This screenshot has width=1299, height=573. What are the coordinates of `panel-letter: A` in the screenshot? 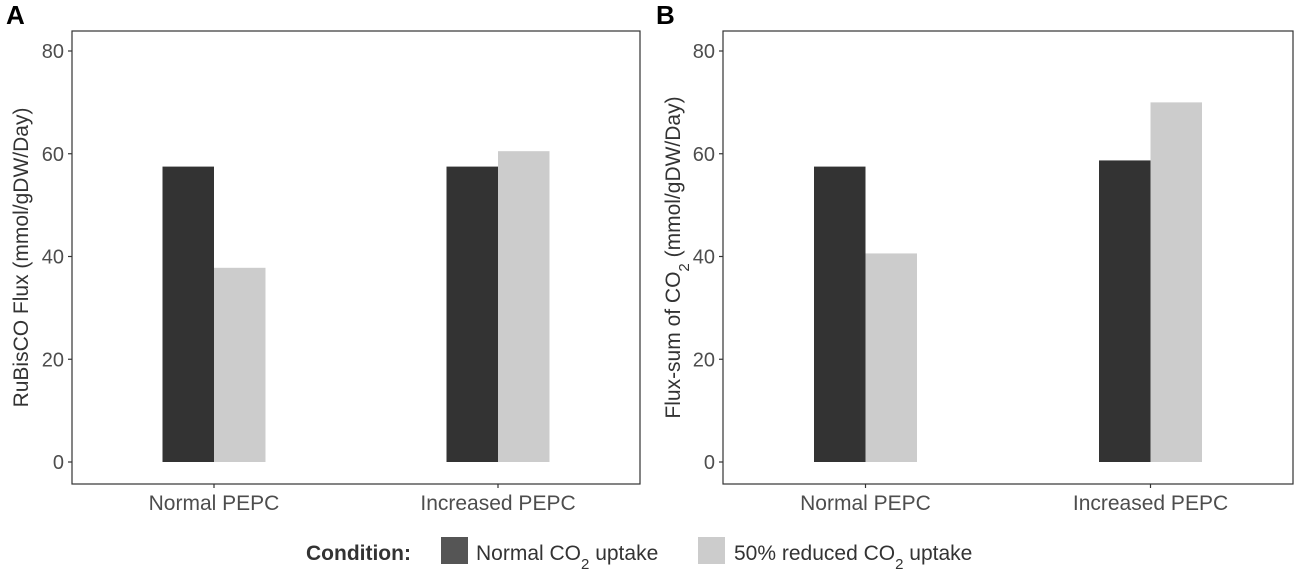 It's located at (15, 15).